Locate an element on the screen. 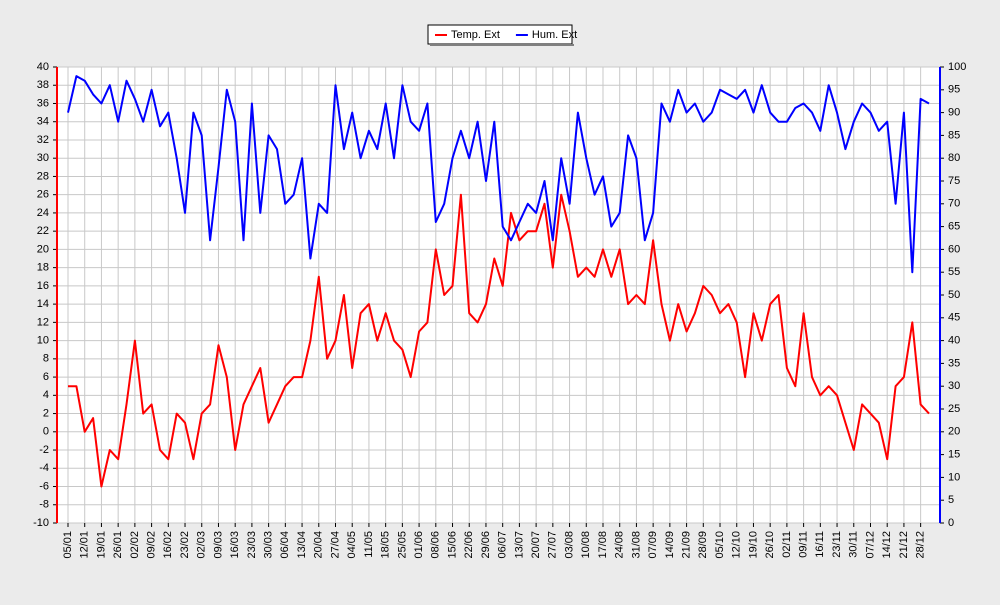  x-tick-label: 09/11 is located at coordinates (804, 544).